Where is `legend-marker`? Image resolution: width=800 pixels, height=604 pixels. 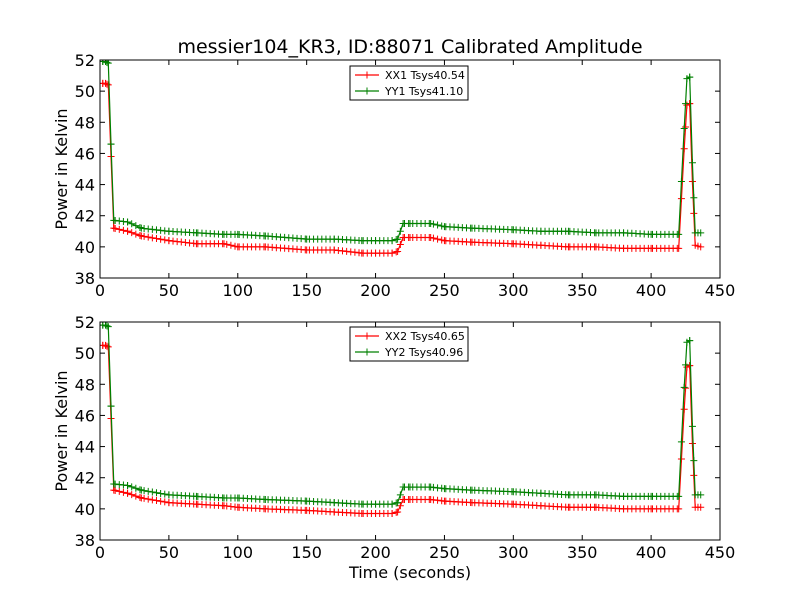
legend-marker is located at coordinates (367, 336).